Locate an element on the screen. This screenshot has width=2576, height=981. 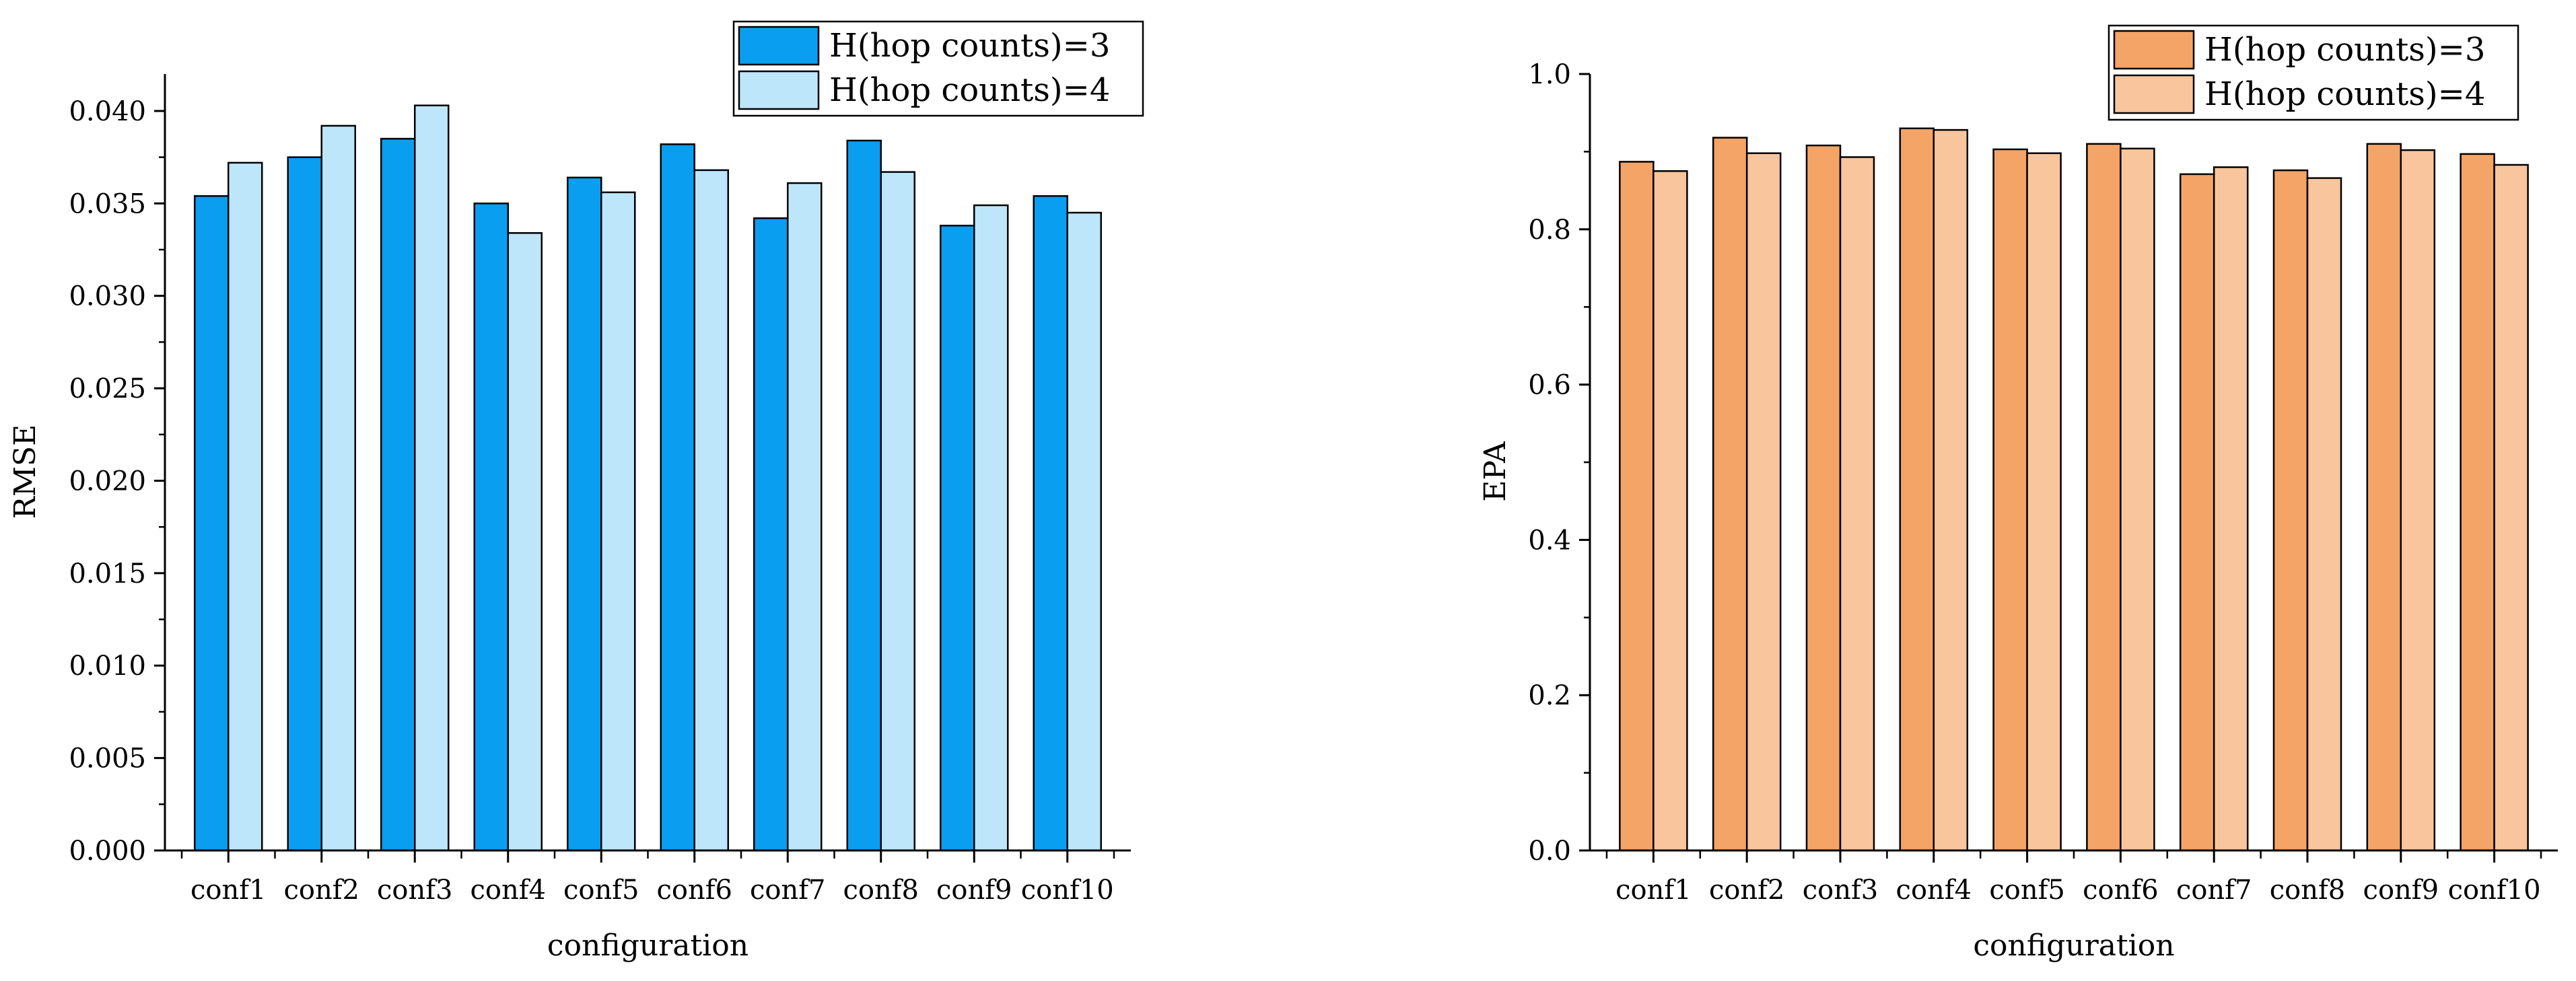
y-tick-label: 0.005 is located at coordinates (107, 758).